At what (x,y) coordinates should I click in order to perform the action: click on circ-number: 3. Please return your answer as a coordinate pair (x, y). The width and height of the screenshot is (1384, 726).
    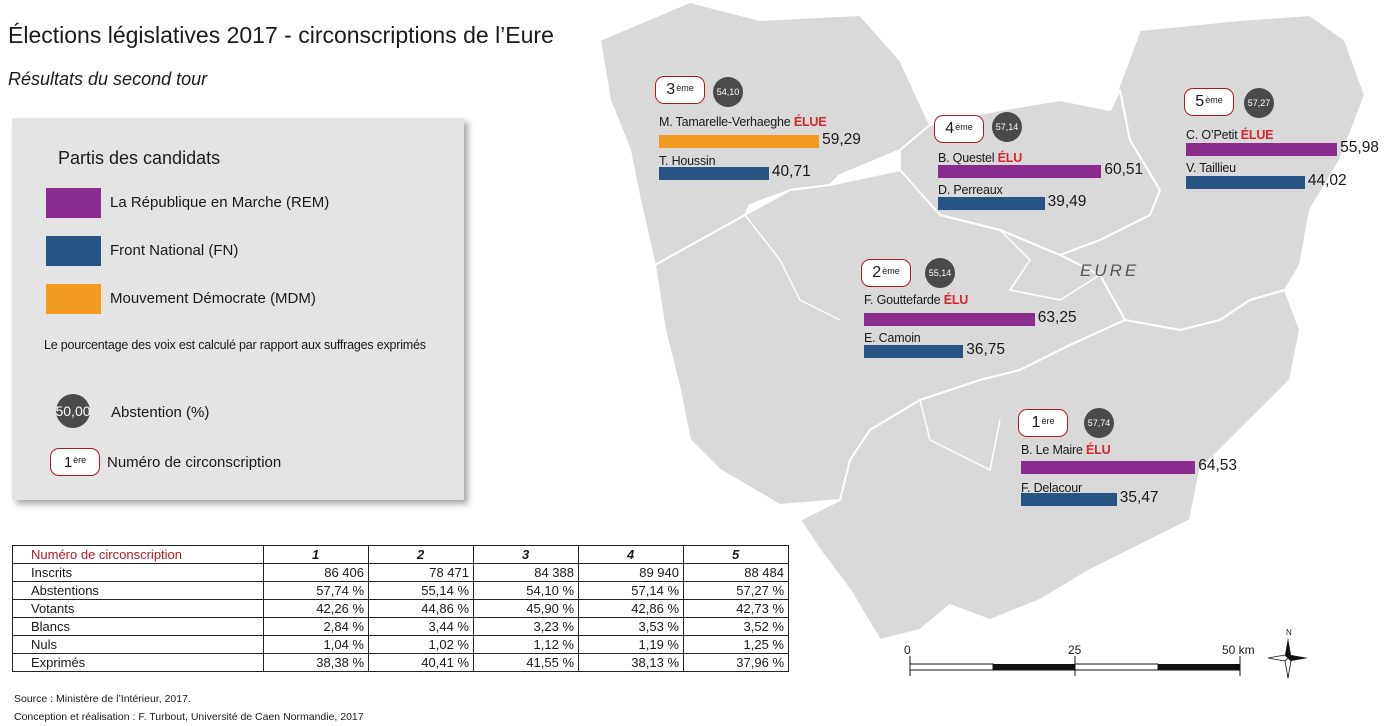
    Looking at the image, I should click on (671, 89).